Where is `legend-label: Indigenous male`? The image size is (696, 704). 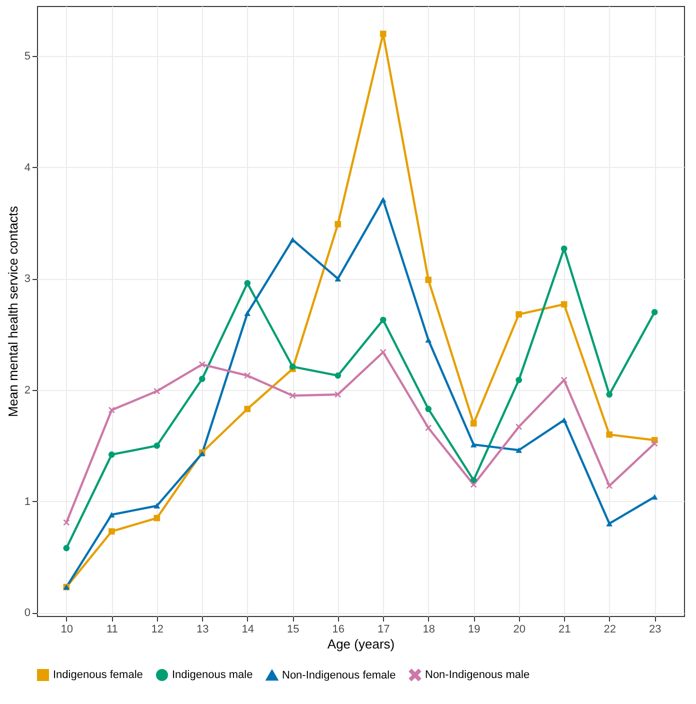 legend-label: Indigenous male is located at coordinates (212, 675).